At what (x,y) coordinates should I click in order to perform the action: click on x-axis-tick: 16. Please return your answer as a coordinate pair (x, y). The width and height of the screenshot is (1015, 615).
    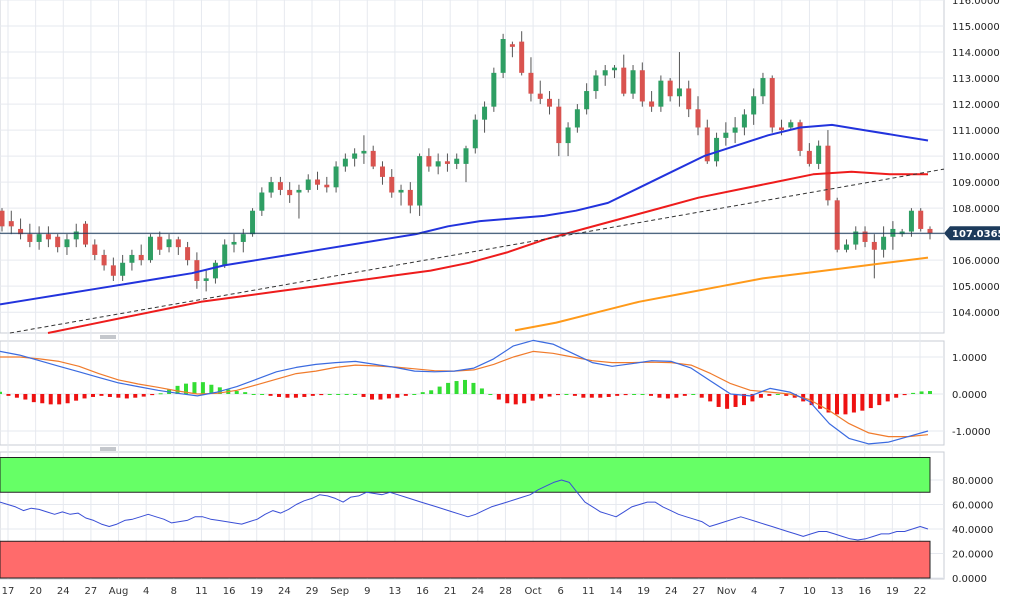
    Looking at the image, I should click on (422, 591).